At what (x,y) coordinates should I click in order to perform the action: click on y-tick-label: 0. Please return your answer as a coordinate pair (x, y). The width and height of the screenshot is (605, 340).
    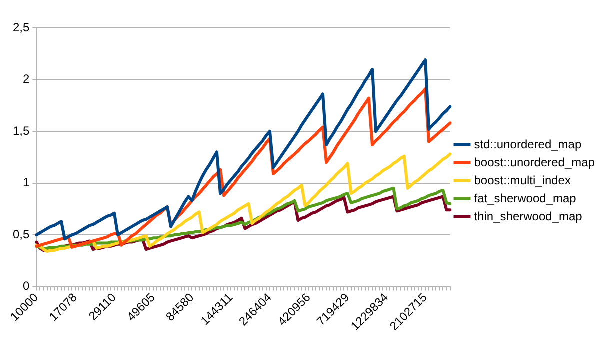
    Looking at the image, I should click on (26, 286).